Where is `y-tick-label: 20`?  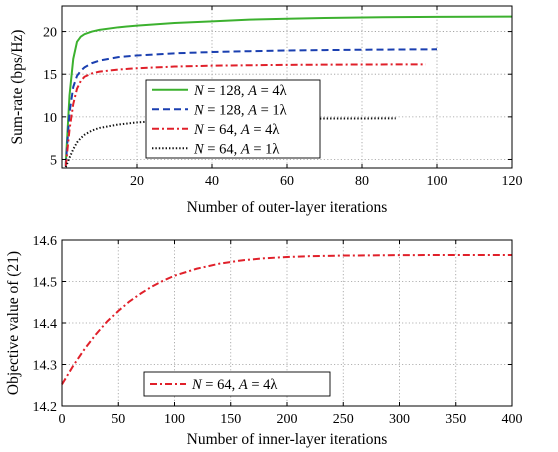 y-tick-label: 20 is located at coordinates (50, 33).